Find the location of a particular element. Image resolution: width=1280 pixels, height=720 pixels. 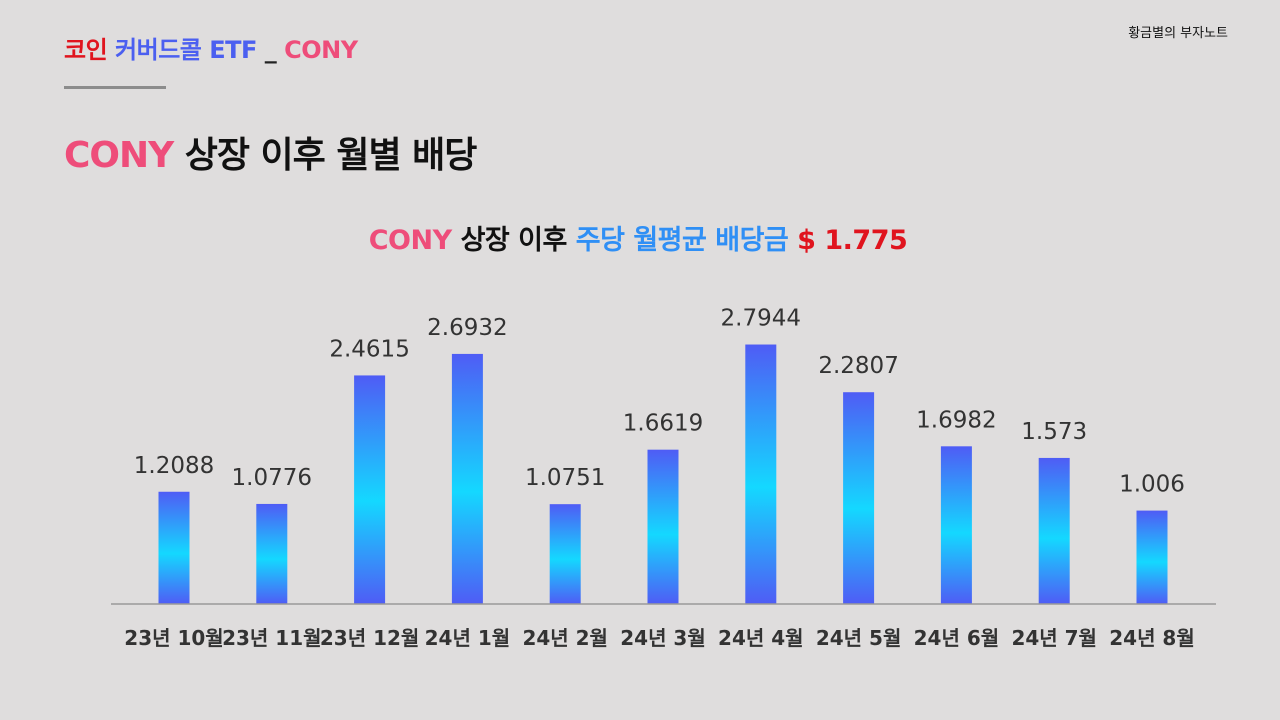

category-label: 24년 7월 is located at coordinates (1054, 638).